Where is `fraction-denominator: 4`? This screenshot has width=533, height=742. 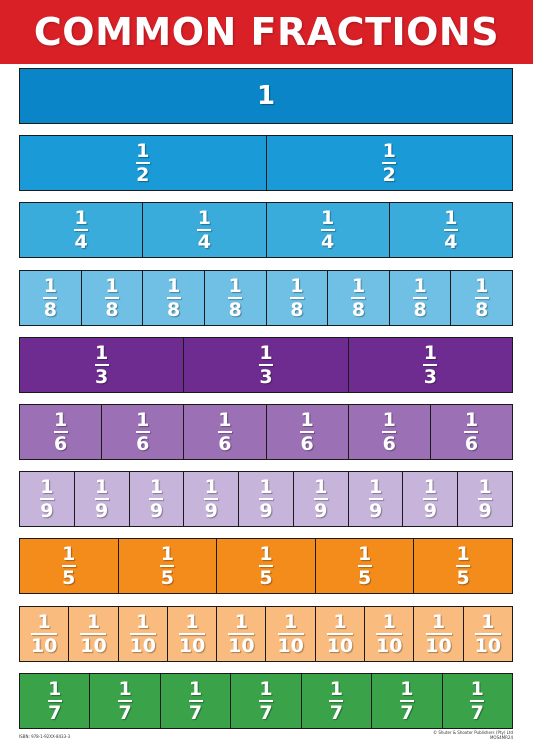 fraction-denominator: 4 is located at coordinates (204, 242).